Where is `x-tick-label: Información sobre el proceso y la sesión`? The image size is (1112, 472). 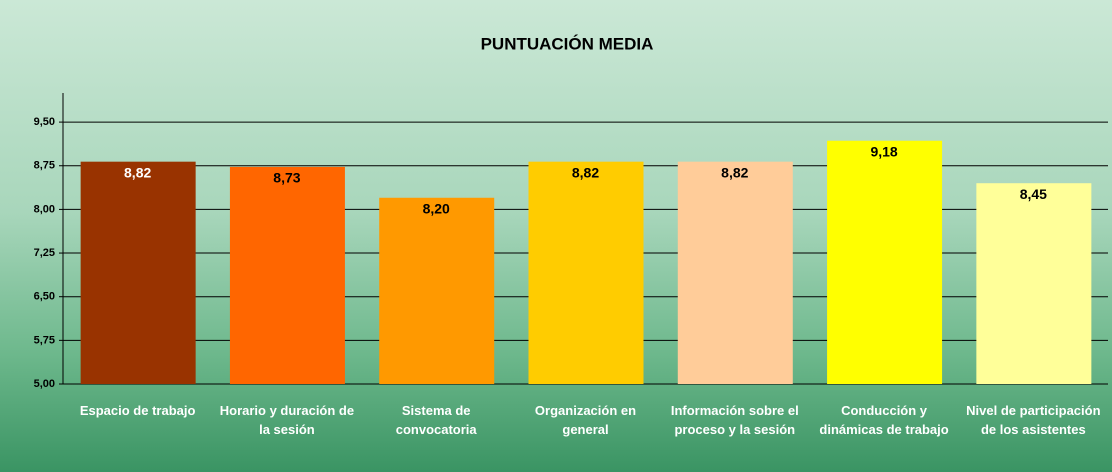
x-tick-label: Información sobre el proceso y la sesión is located at coordinates (734, 420).